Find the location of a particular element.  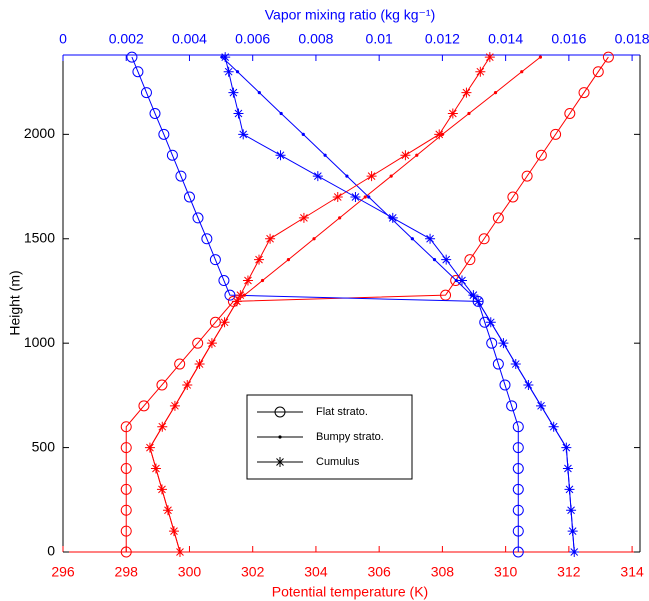

x2-tick-label: 0.018 is located at coordinates (632, 39).